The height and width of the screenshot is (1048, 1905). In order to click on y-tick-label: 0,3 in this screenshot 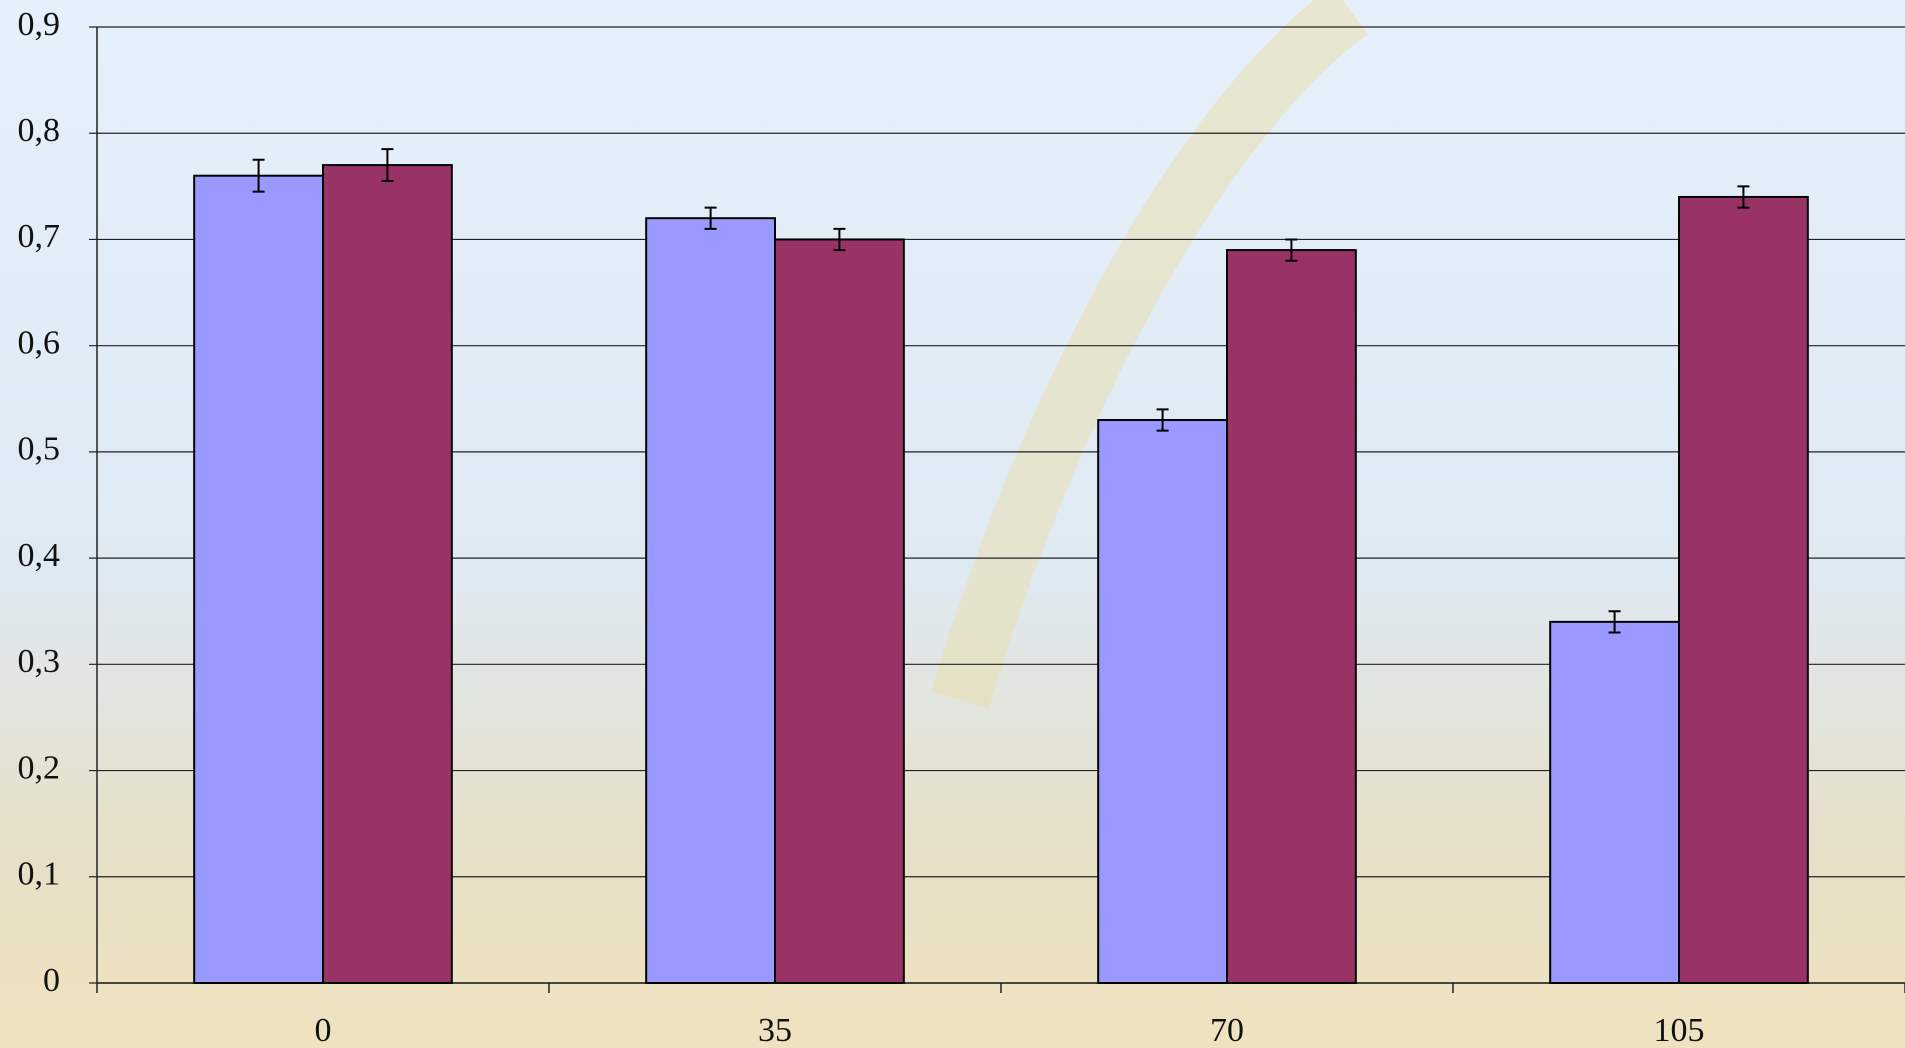, I will do `click(39, 661)`.